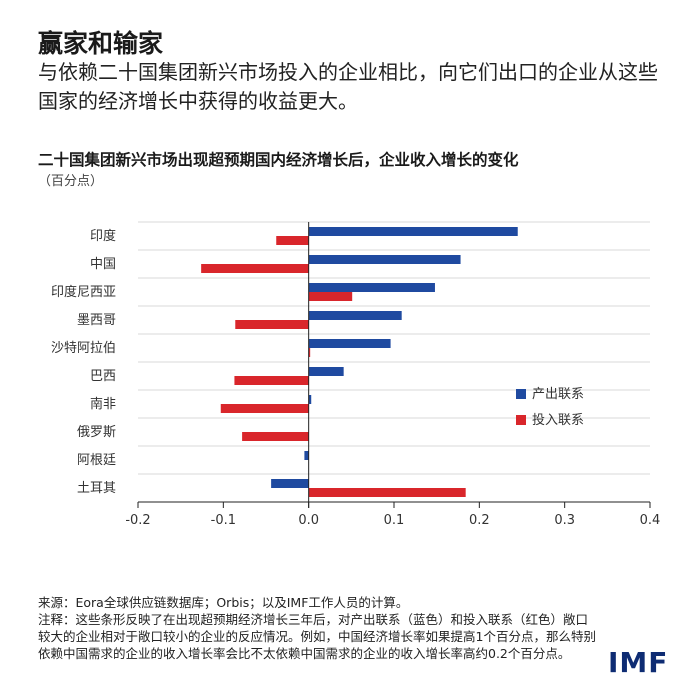  What do you see at coordinates (83, 292) in the screenshot?
I see `category-label: 印度尼西亚` at bounding box center [83, 292].